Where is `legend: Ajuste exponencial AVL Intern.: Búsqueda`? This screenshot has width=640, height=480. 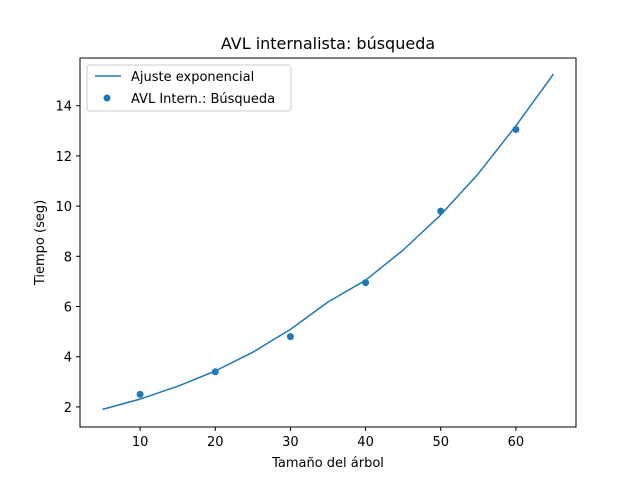
legend: Ajuste exponencial AVL Intern.: Búsqueda is located at coordinates (189, 88).